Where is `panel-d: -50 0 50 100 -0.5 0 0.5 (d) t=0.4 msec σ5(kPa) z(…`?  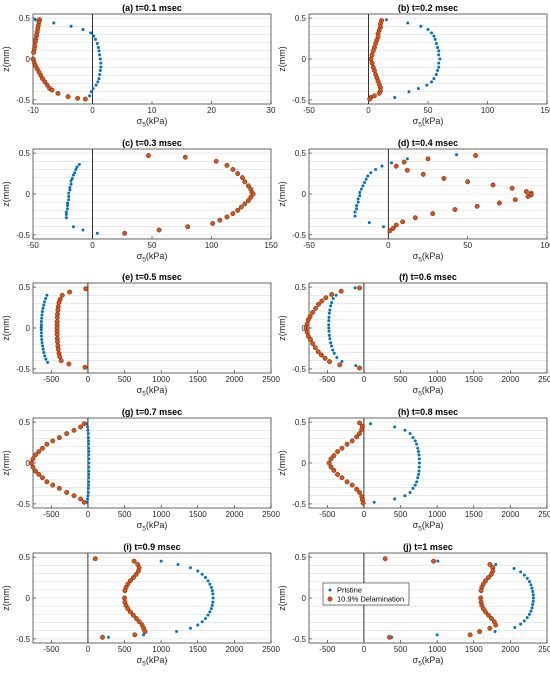 panel-d: -50 0 50 100 -0.5 0 0.5 (d) t=0.4 msec σ5(kPa) z(… is located at coordinates (413, 201).